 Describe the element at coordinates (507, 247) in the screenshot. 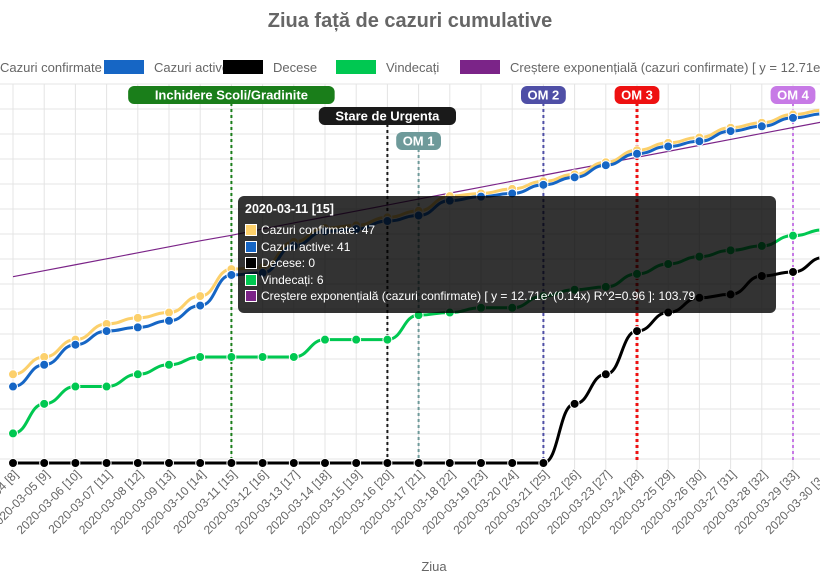

I see `tooltip-row-active: Cazuri active: 41` at that location.